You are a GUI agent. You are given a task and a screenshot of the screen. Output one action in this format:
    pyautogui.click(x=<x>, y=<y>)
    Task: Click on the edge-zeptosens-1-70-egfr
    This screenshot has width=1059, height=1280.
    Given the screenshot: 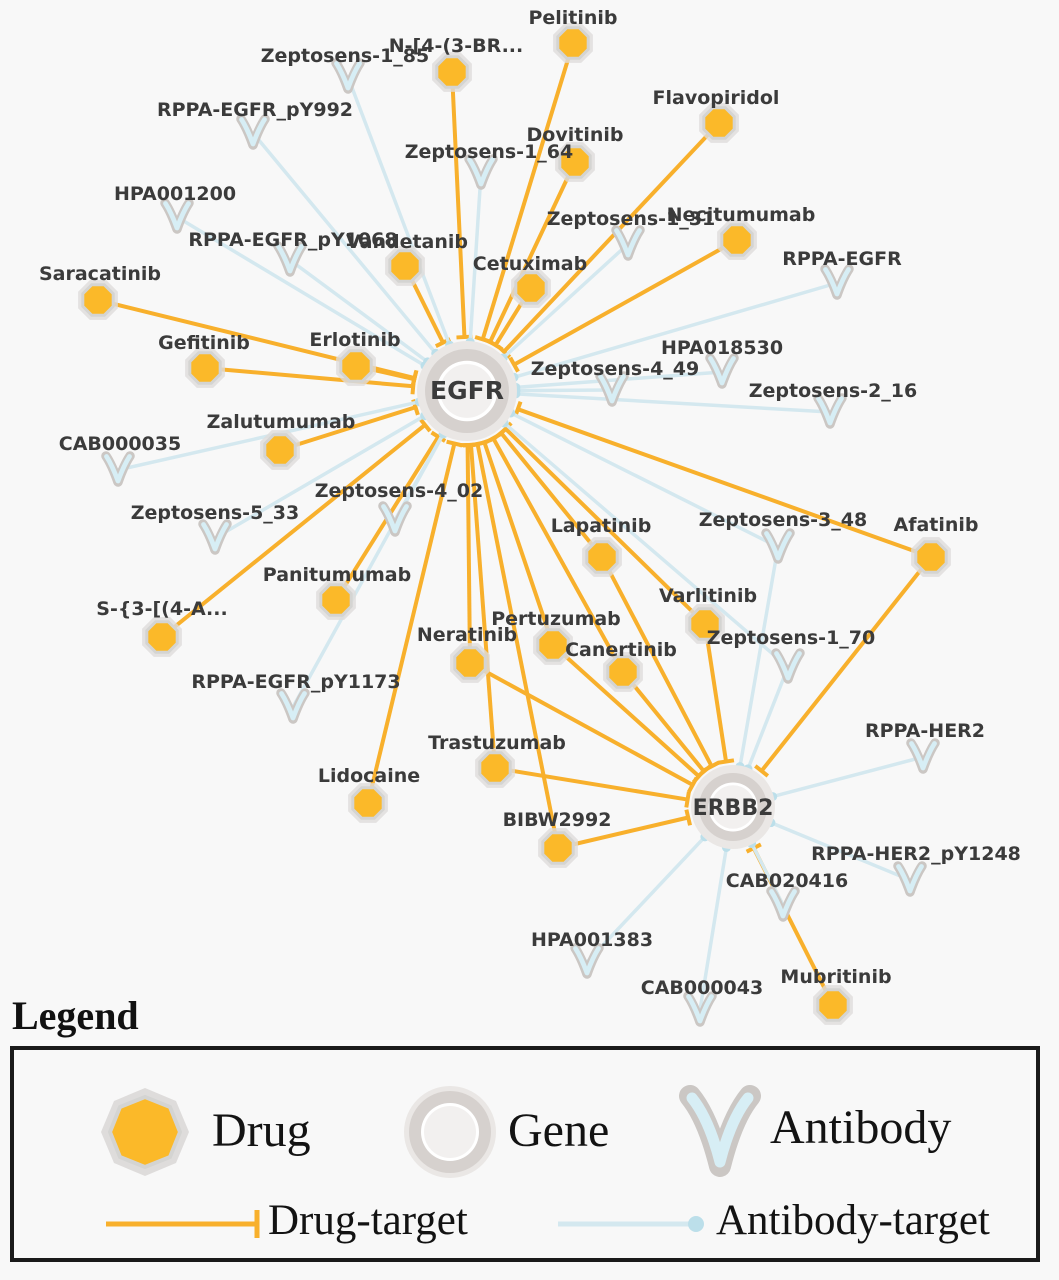 What is the action you would take?
    pyautogui.click(x=646, y=545)
    